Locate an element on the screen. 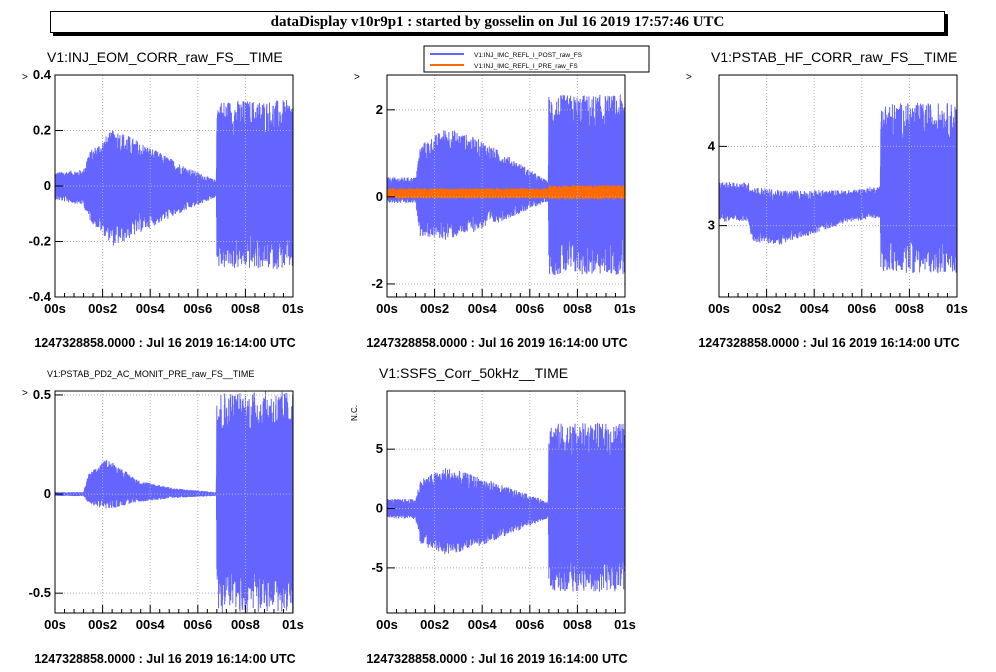 The height and width of the screenshot is (672, 996). chart-title: V1:SSFS_Corr_50kHz__TIME is located at coordinates (473, 373).